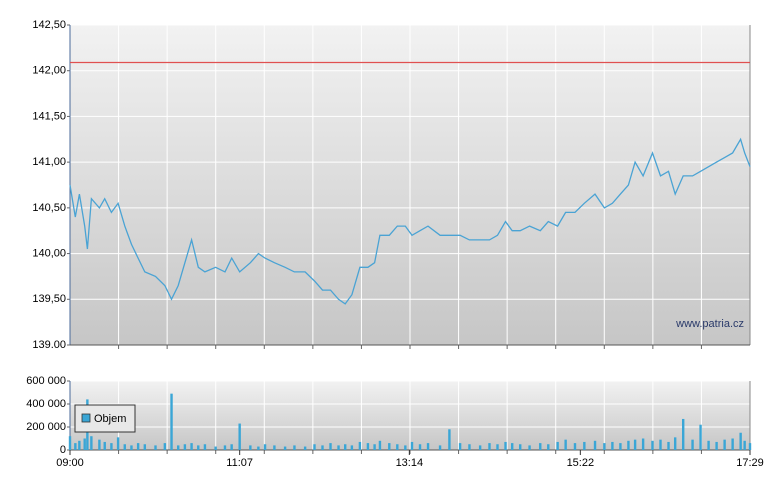 The height and width of the screenshot is (490, 780). I want to click on x-tick-label: 13:14, so click(410, 463).